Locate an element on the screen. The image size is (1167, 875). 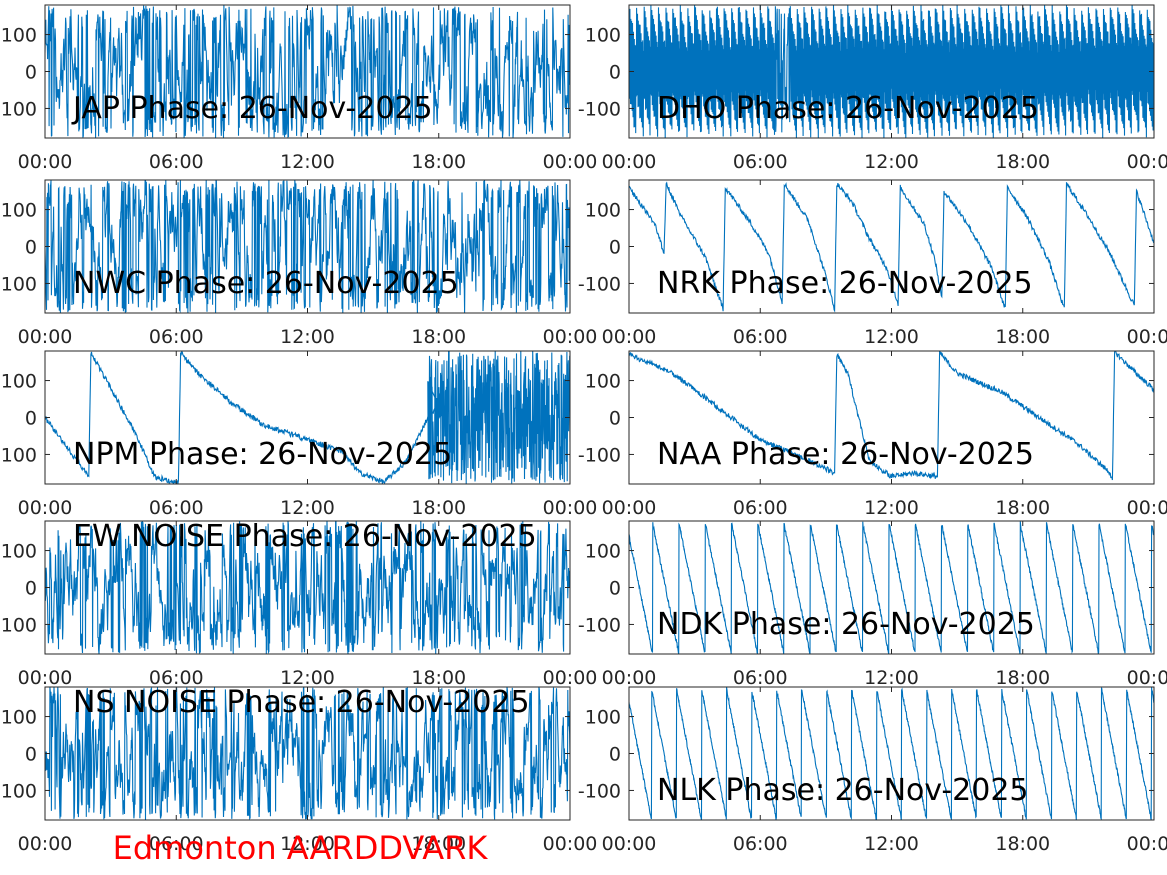
panel-title: NAA Phase: 26-Nov-2025 is located at coordinates (845, 454).